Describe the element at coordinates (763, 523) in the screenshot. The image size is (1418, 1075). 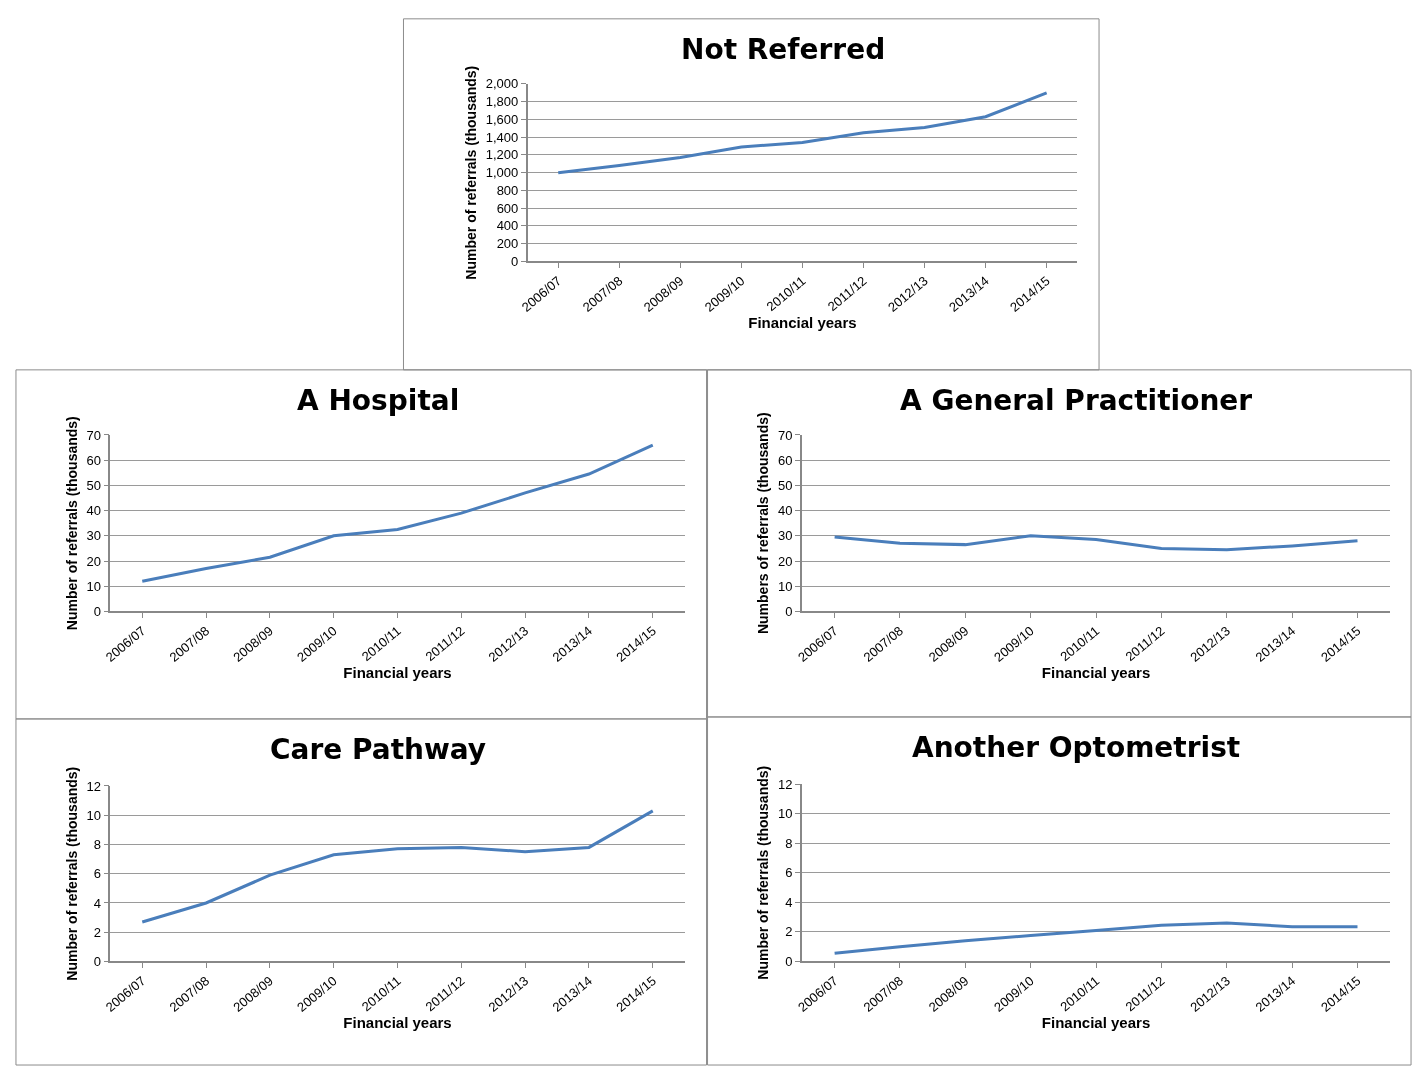
I see `y-axis-title: Numbers of referrals (thousands)` at that location.